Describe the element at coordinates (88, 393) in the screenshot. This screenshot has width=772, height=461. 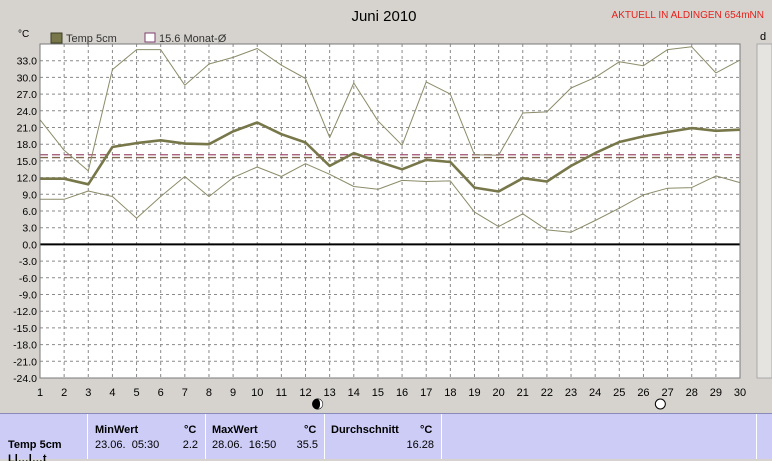
I see `x-tick-label: 3` at that location.